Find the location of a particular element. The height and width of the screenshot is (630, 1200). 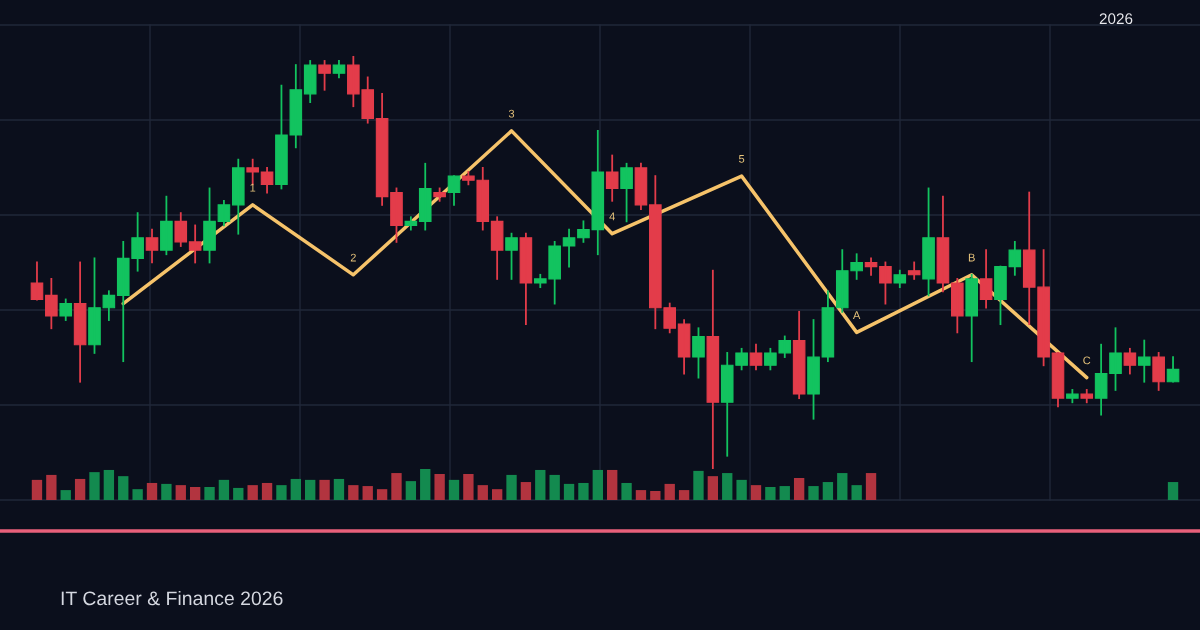

text: 2026 is located at coordinates (1116, 19).